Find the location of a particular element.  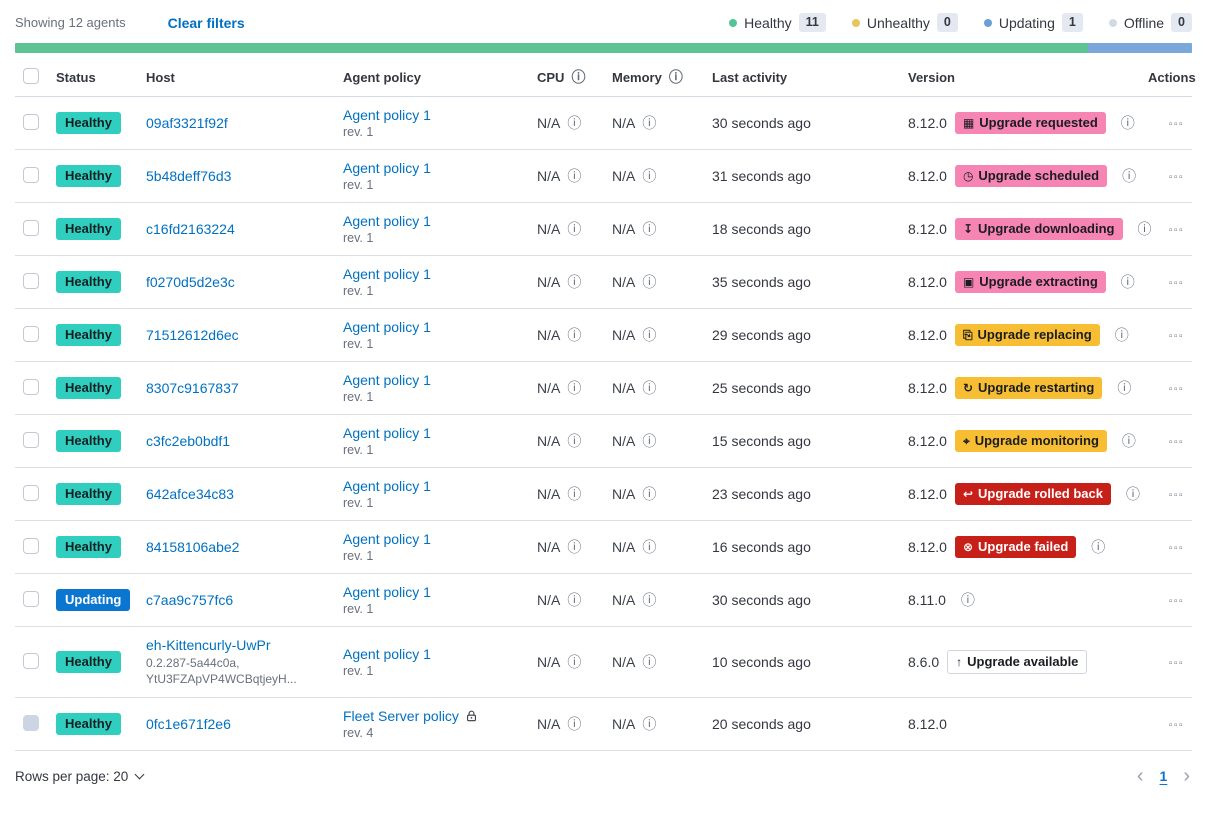

legend-item-offline: Offline 0 is located at coordinates (1150, 22).